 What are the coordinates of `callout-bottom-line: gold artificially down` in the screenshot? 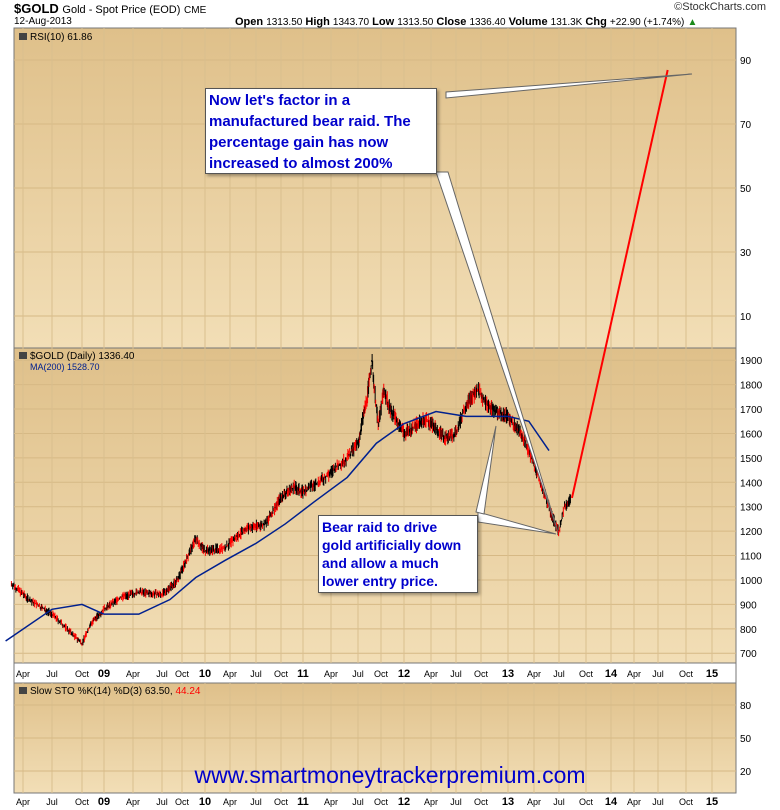 It's located at (392, 545).